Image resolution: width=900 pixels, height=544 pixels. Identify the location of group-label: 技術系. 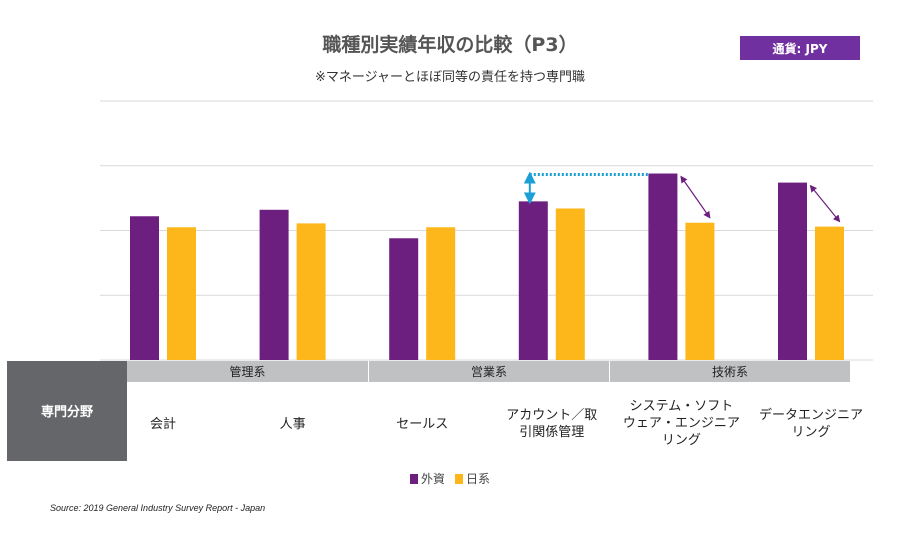
(730, 372).